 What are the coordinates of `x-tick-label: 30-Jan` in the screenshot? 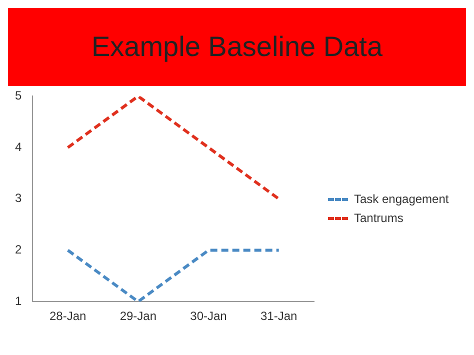 It's located at (208, 316).